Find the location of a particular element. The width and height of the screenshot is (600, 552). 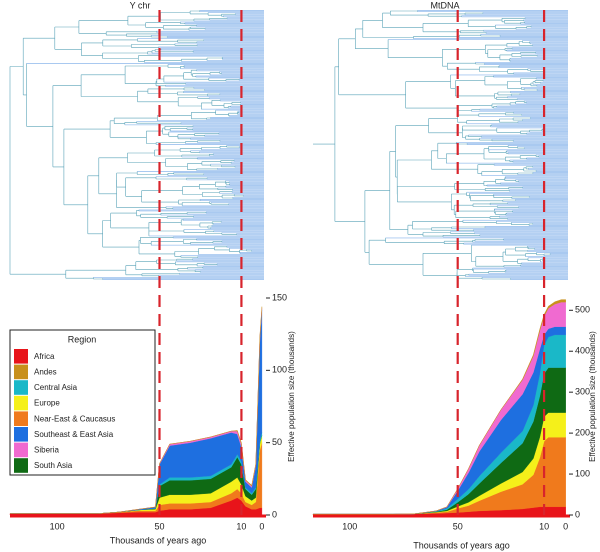

legend-title: Region is located at coordinates (82, 339).